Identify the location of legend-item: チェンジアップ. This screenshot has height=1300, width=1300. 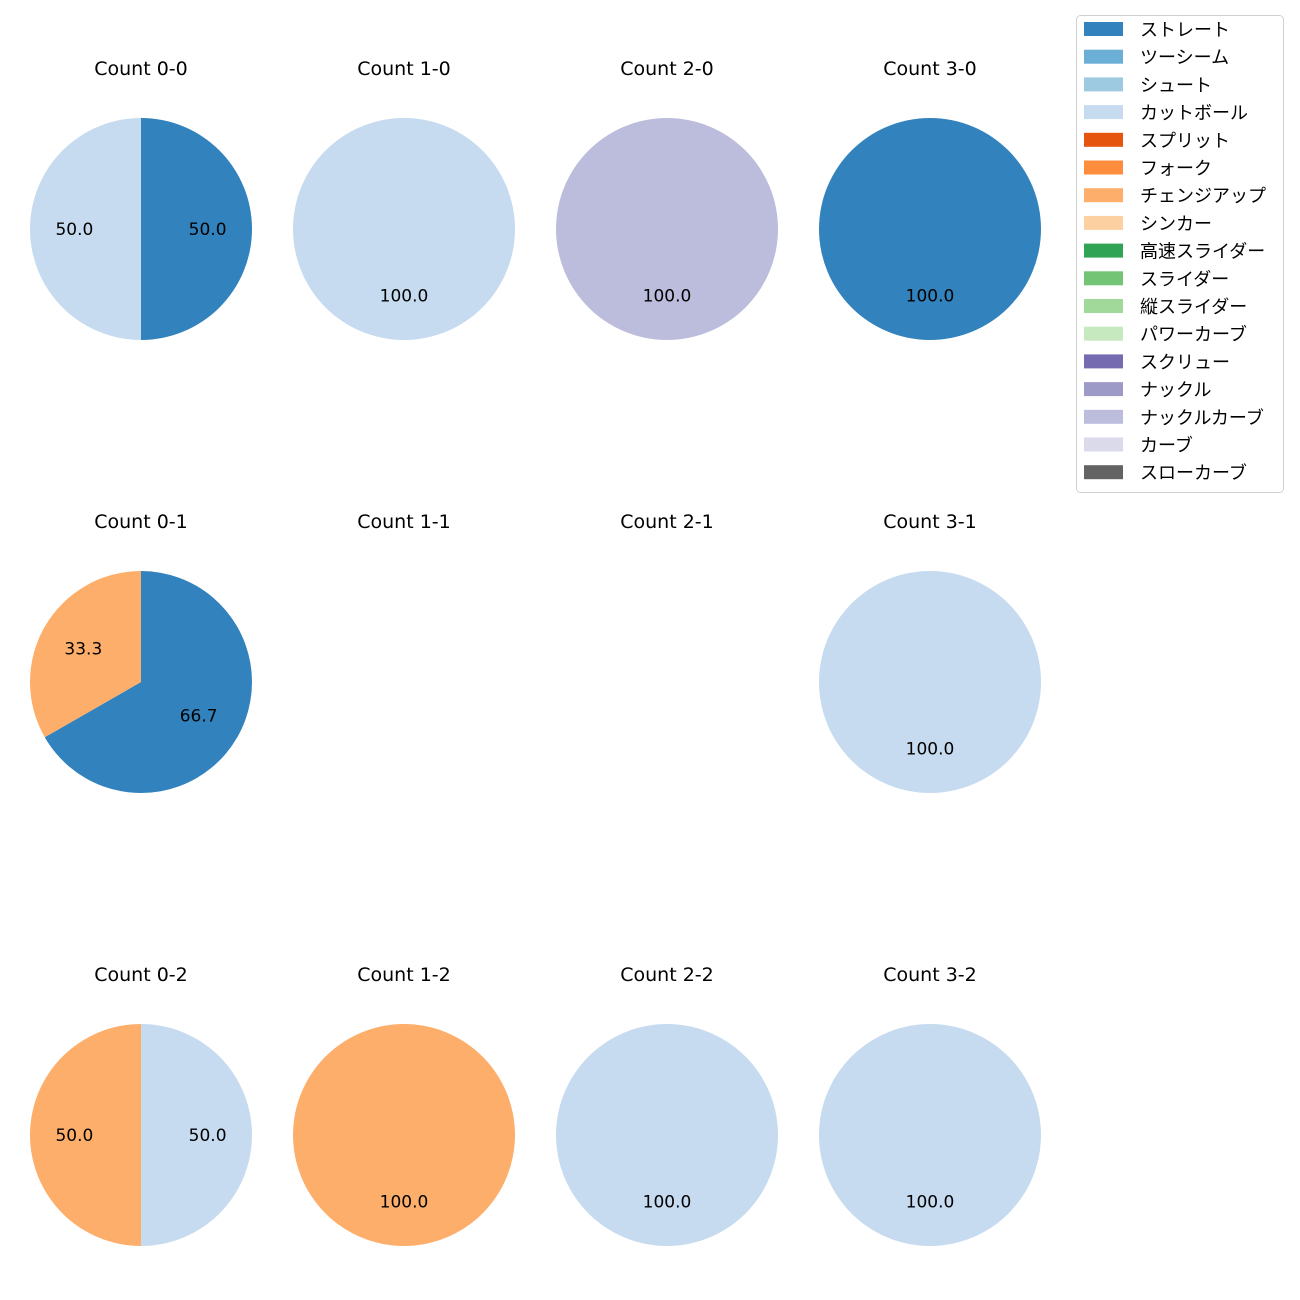
(1175, 196).